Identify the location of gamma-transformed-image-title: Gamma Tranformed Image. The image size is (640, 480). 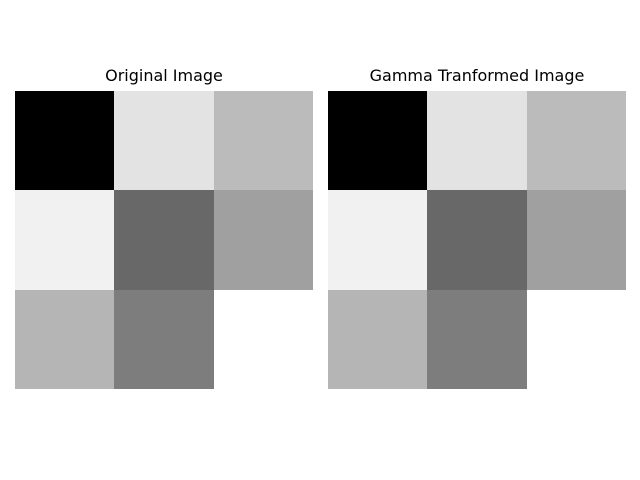
(477, 75).